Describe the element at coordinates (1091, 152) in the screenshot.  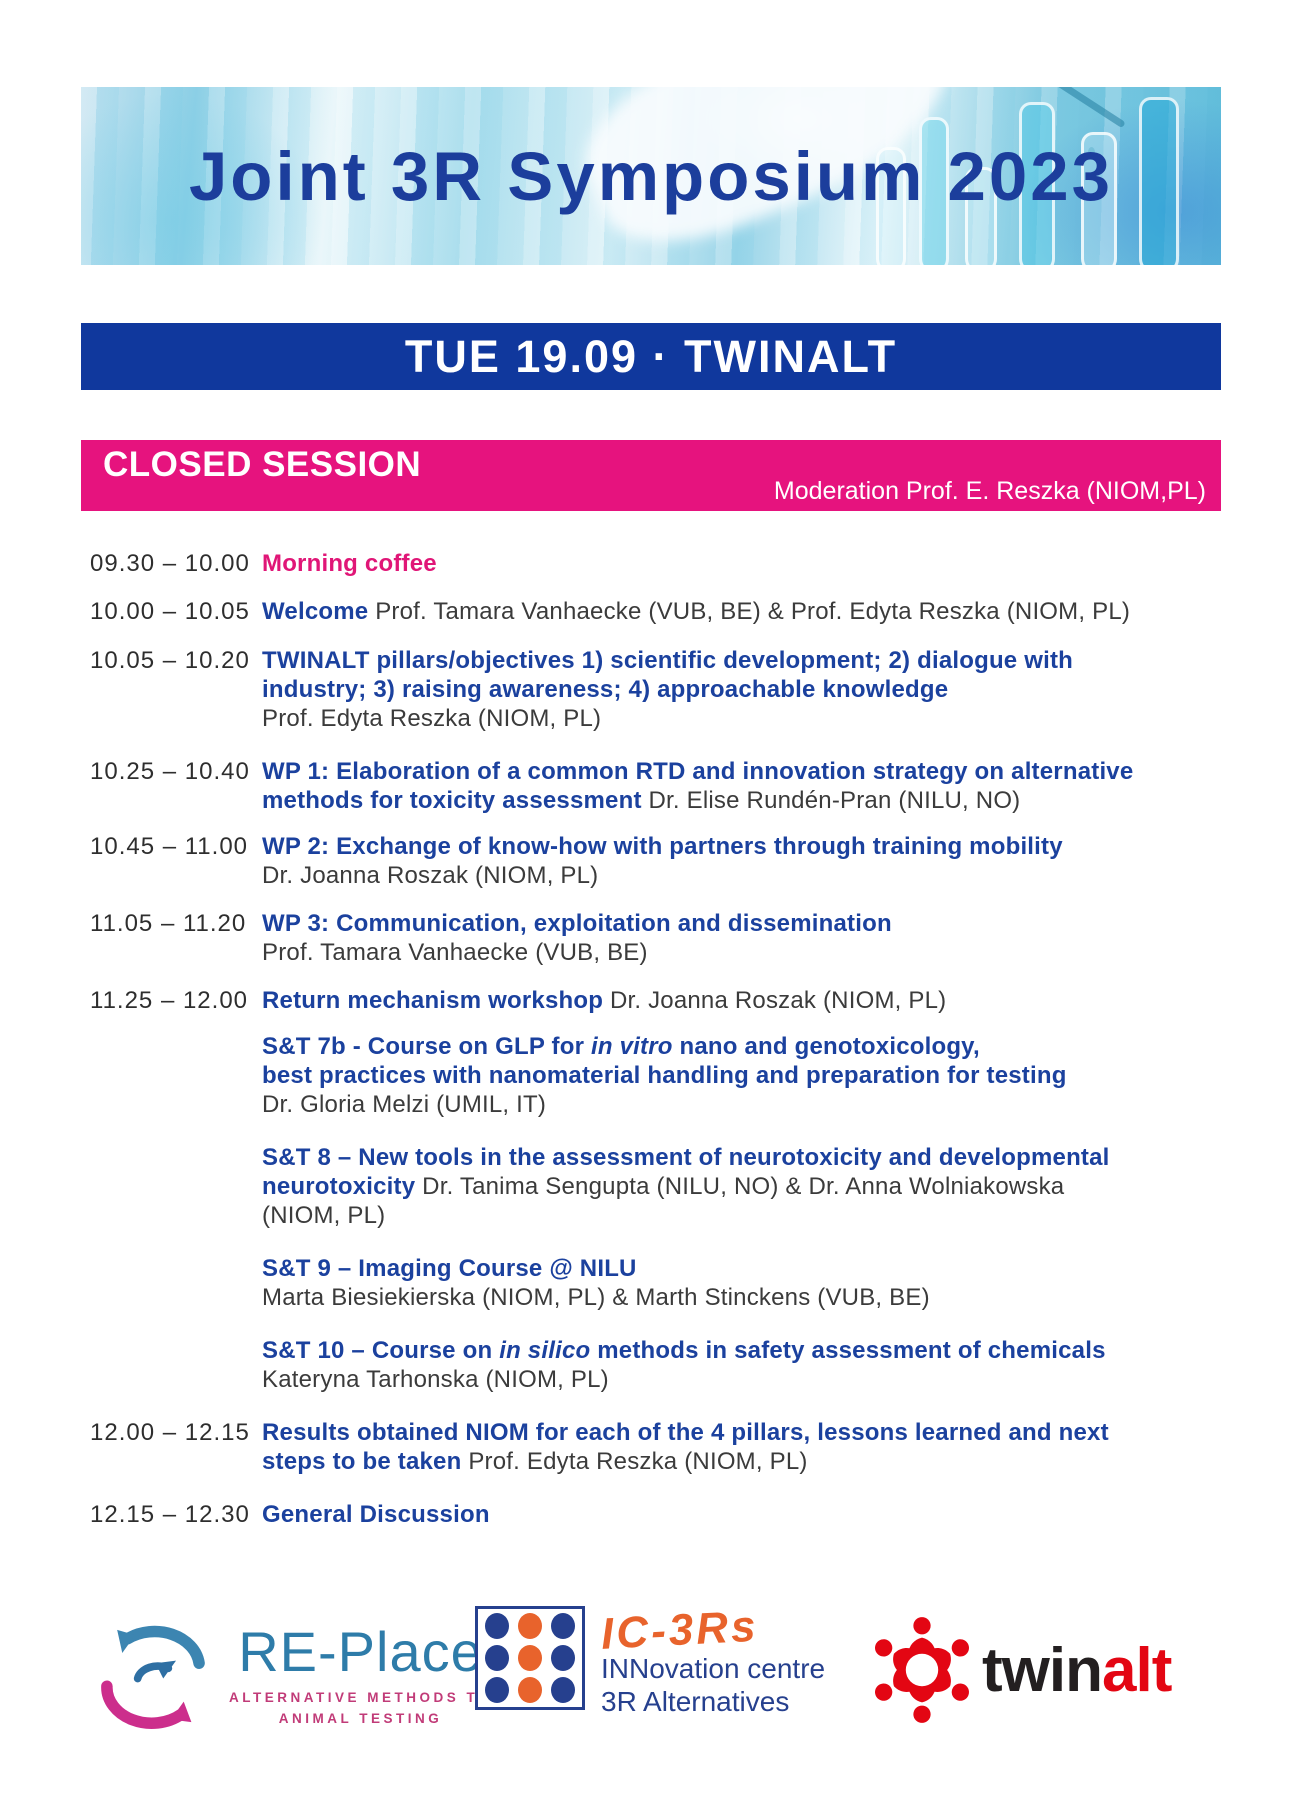
I see `droplet-icon` at that location.